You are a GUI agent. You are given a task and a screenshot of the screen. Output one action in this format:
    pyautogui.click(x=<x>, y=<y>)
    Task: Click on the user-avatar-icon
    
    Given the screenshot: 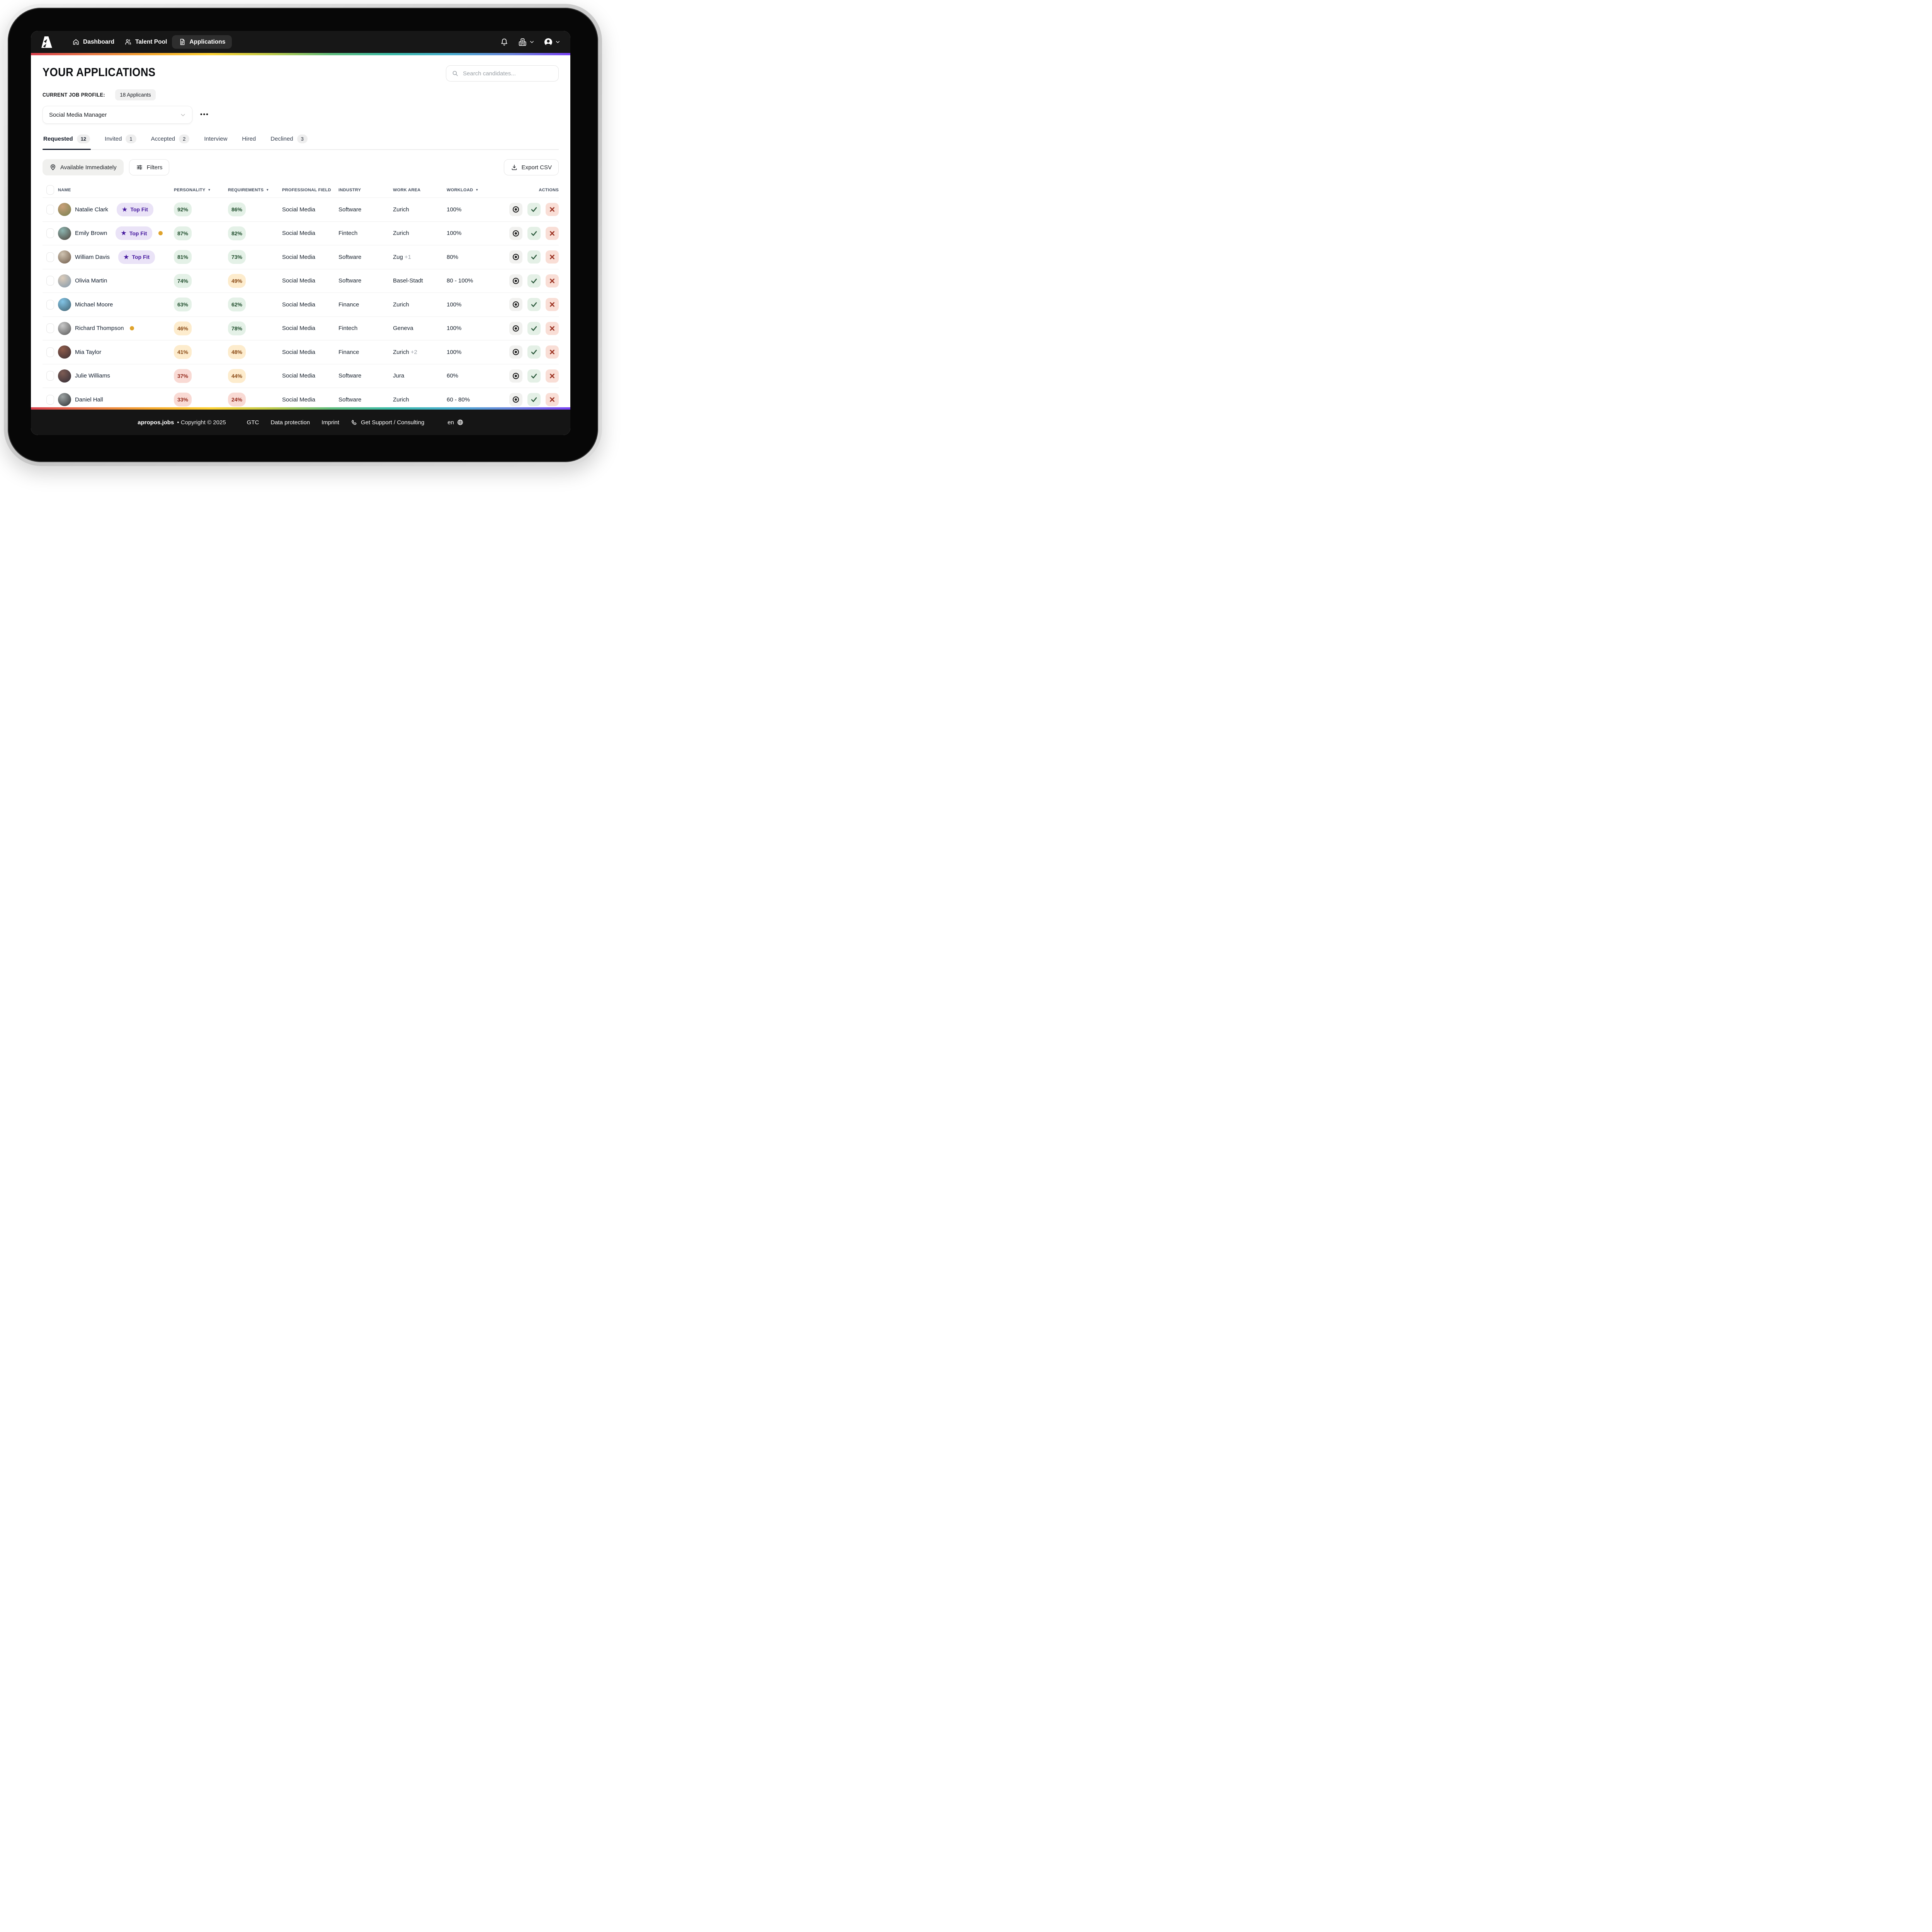 What is the action you would take?
    pyautogui.click(x=549, y=42)
    